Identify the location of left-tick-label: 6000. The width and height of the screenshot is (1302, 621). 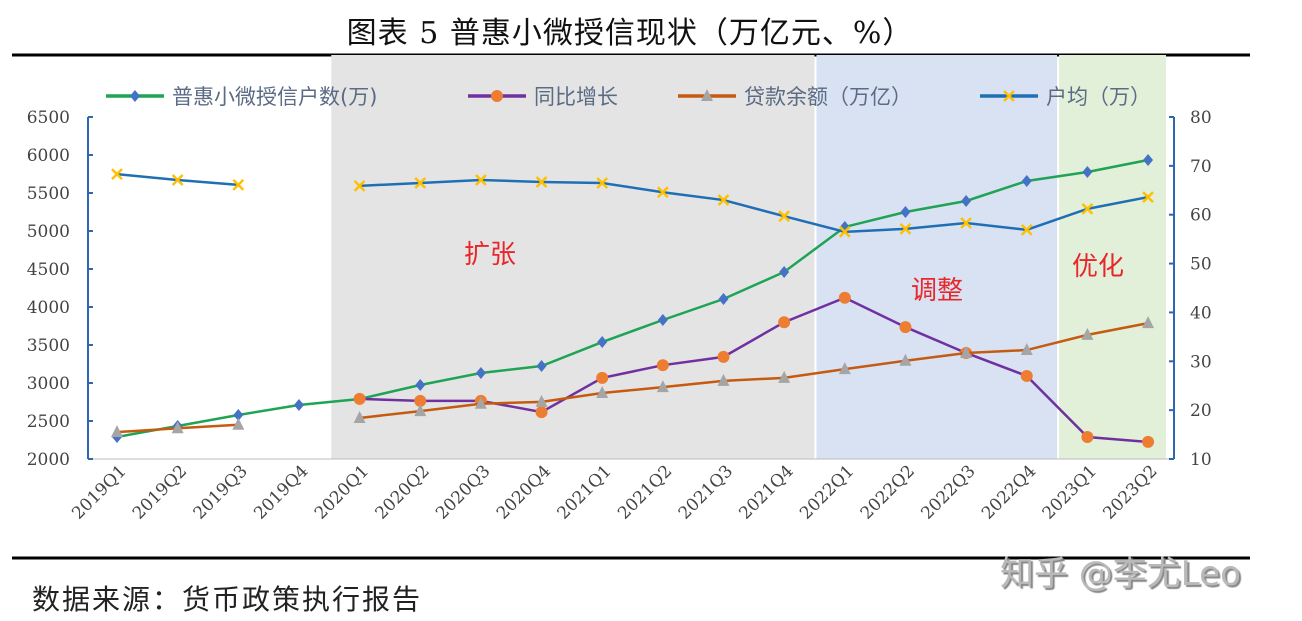
(48, 156).